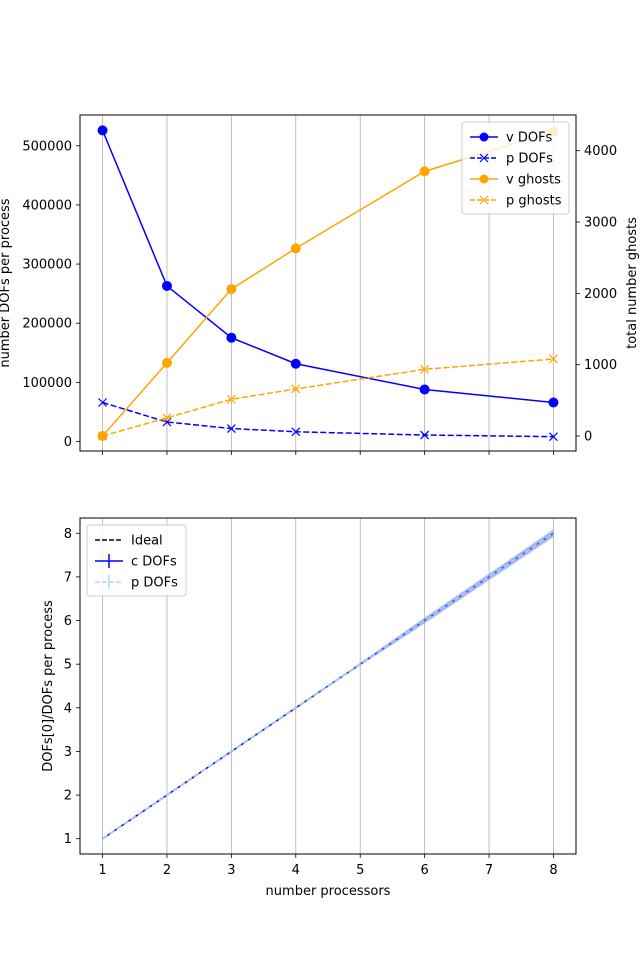  Describe the element at coordinates (68, 577) in the screenshot. I see `ytick-label: 7` at that location.